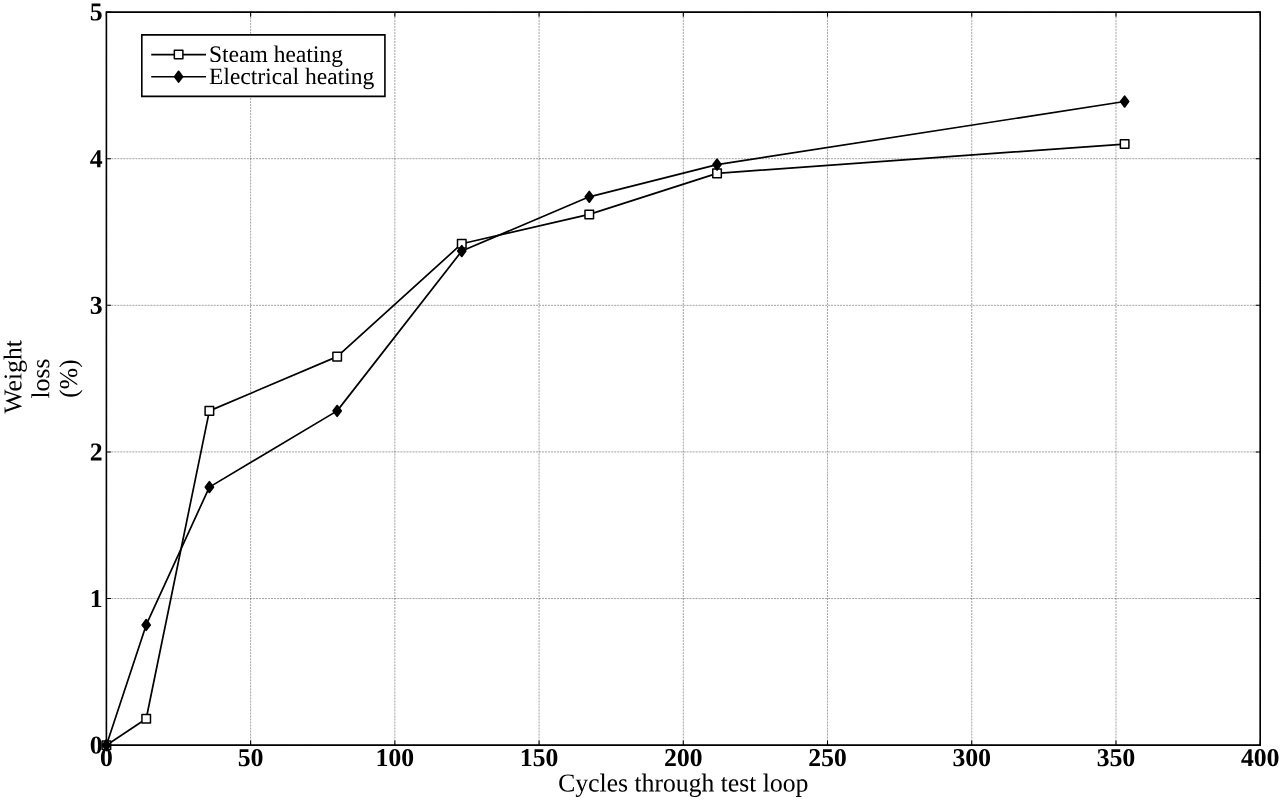 Image resolution: width=1283 pixels, height=801 pixels. I want to click on y-tick-label: 2, so click(96, 452).